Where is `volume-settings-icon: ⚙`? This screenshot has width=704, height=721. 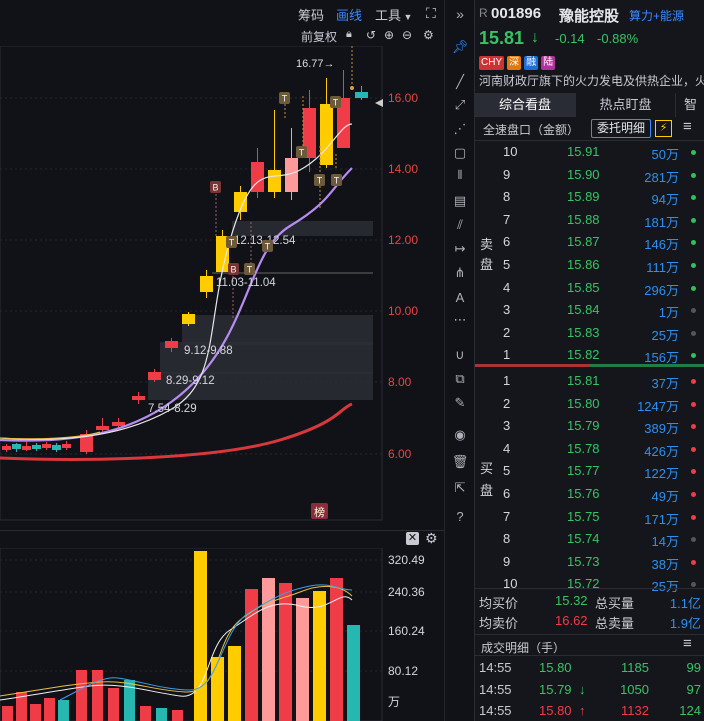
volume-settings-icon: ⚙ is located at coordinates (431, 538).